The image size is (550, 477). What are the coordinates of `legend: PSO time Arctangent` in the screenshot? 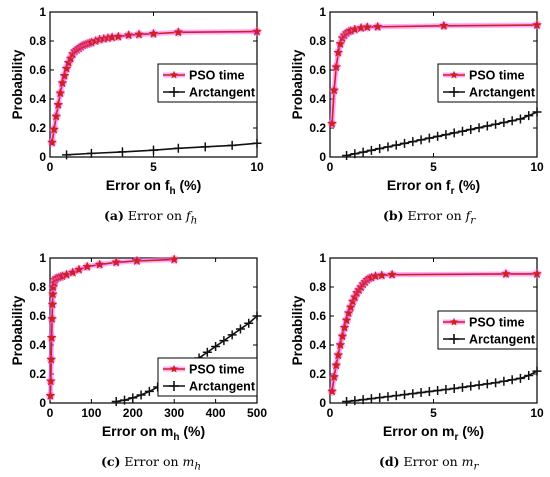 It's located at (207, 83).